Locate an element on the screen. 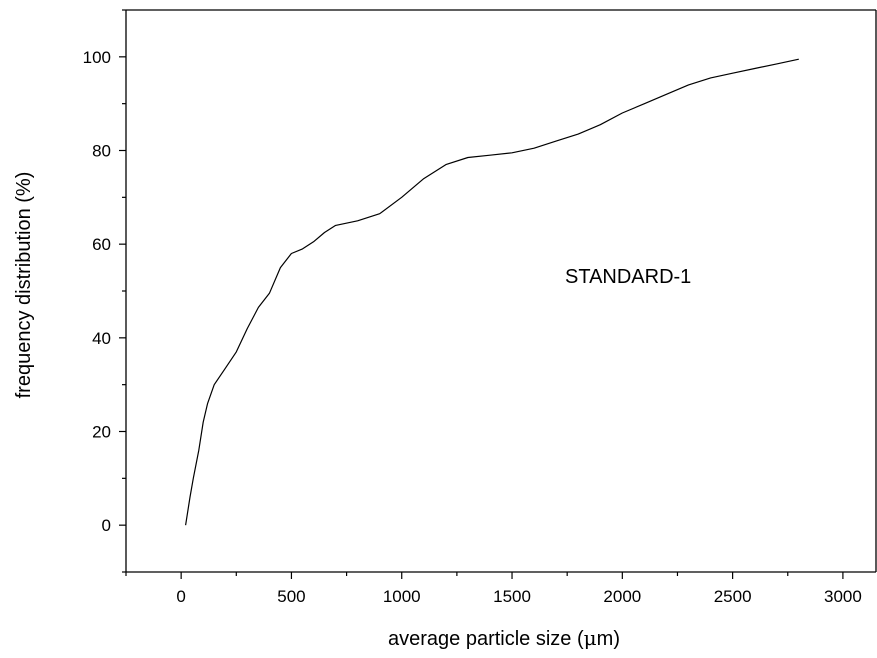 Image resolution: width=877 pixels, height=658 pixels. y-axis-title: frequency distribution (%) is located at coordinates (24, 285).